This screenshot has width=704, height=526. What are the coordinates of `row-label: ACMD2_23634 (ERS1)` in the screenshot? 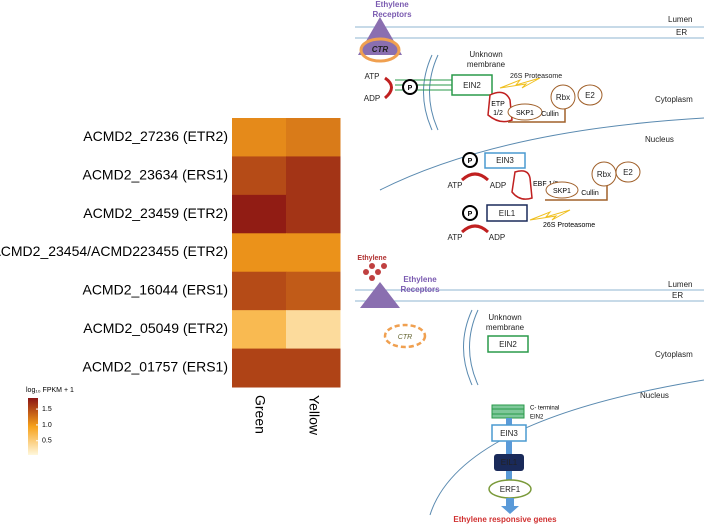 It's located at (155, 174).